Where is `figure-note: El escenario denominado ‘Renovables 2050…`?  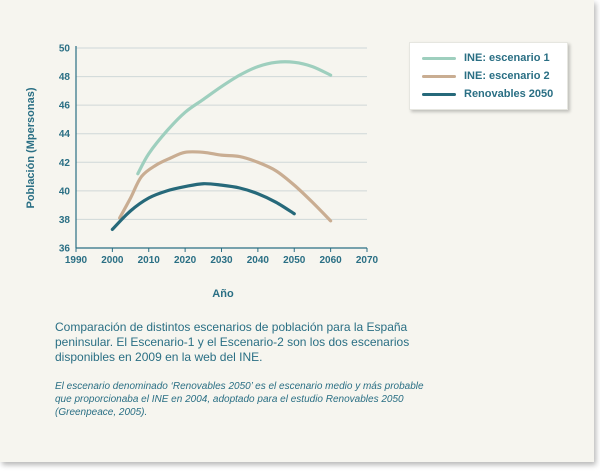
figure-note: El escenario denominado ‘Renovables 2050… is located at coordinates (239, 399).